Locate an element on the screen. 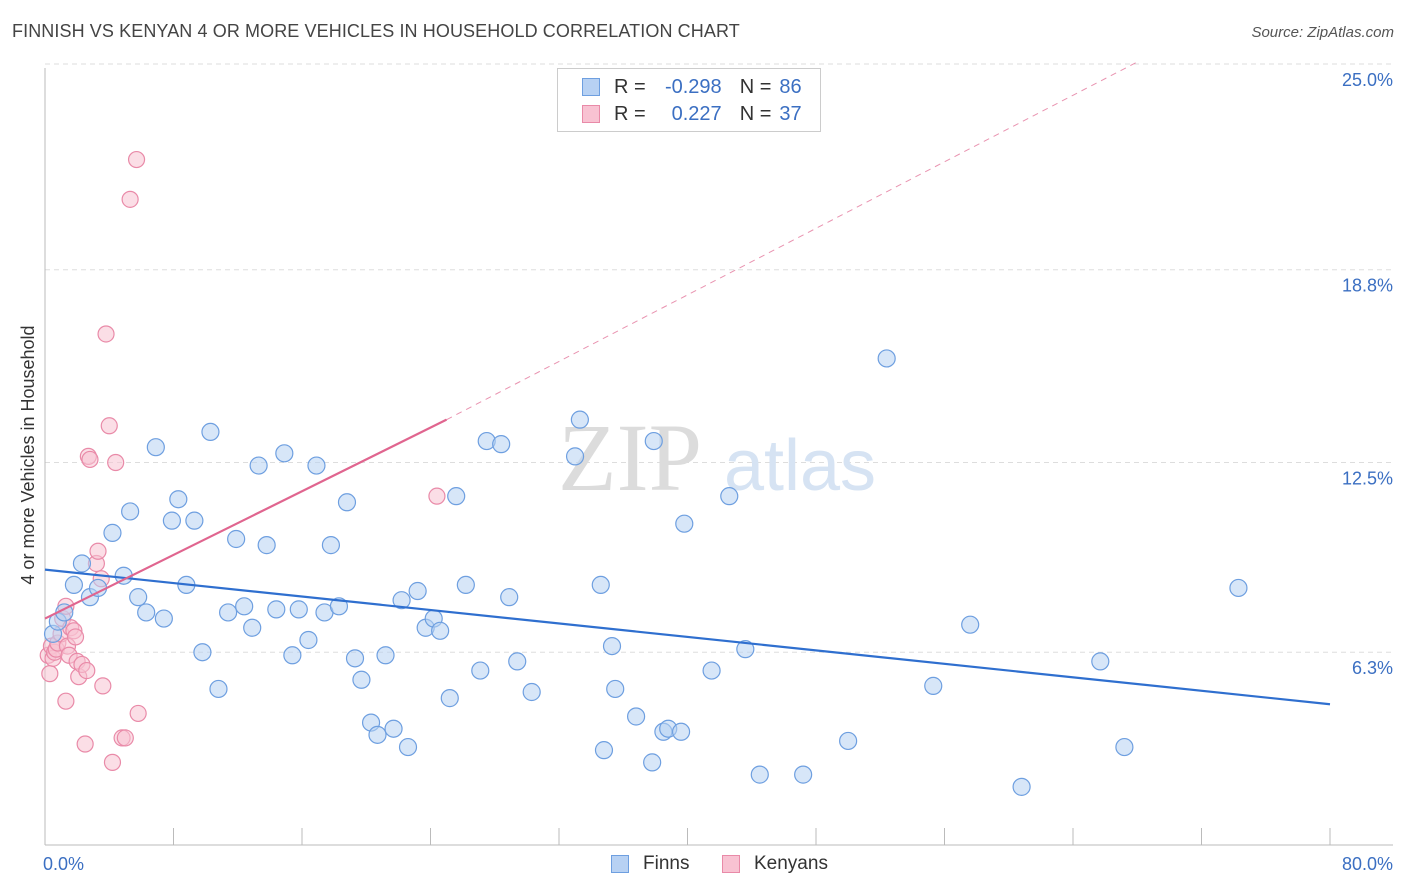  watermark-atlas: atlas is located at coordinates (800, 466).